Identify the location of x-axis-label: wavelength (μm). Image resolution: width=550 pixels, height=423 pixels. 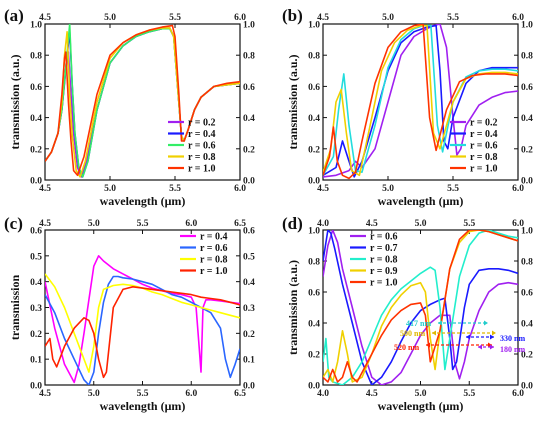
(421, 406).